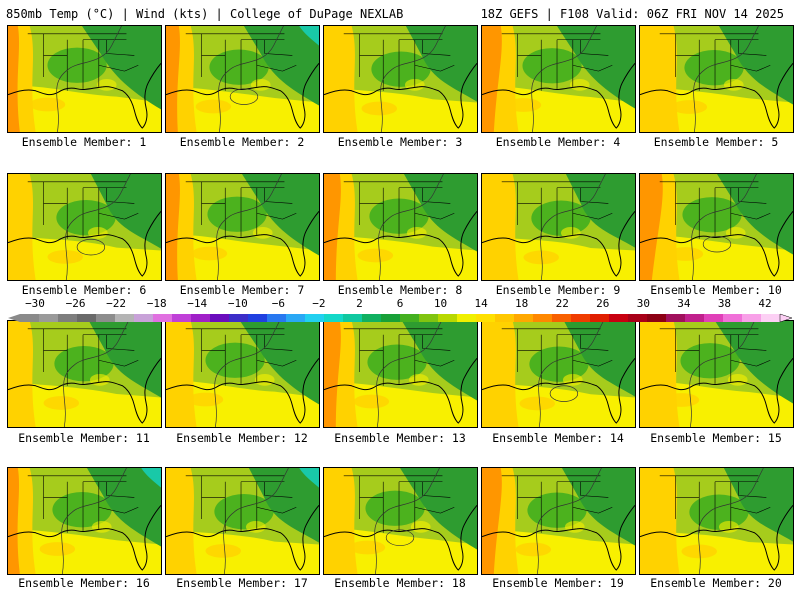 This screenshot has height=600, width=800. What do you see at coordinates (558, 521) in the screenshot?
I see `ensemble-member-19-map` at bounding box center [558, 521].